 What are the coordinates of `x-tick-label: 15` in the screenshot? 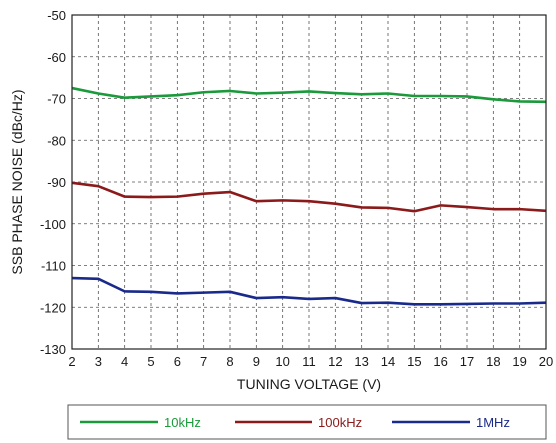 It's located at (414, 361).